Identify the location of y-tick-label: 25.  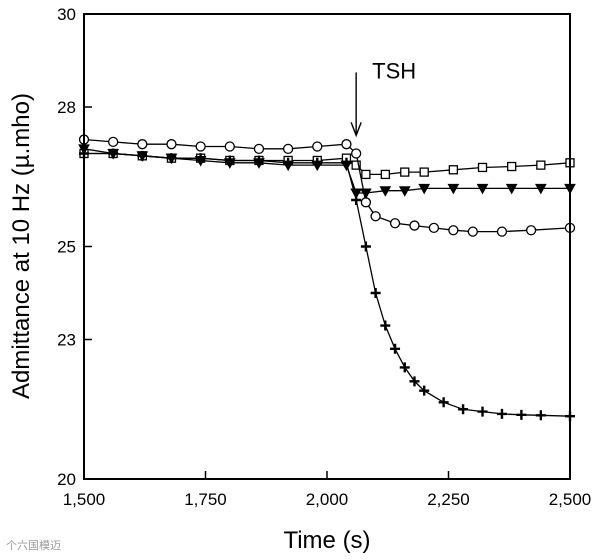
(66, 247).